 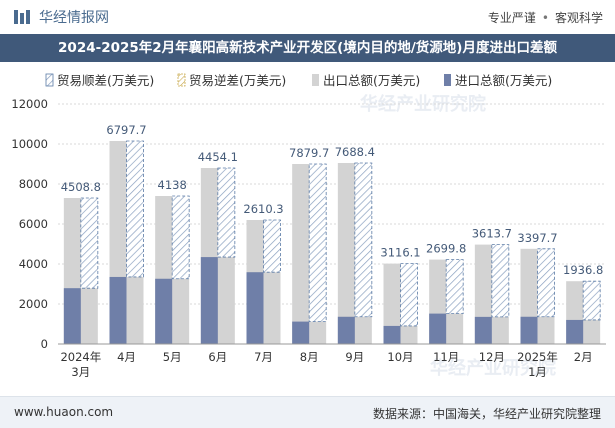 I want to click on footer-source: 数据来源：中国海关，华经产业研究院整理, so click(x=486, y=414).